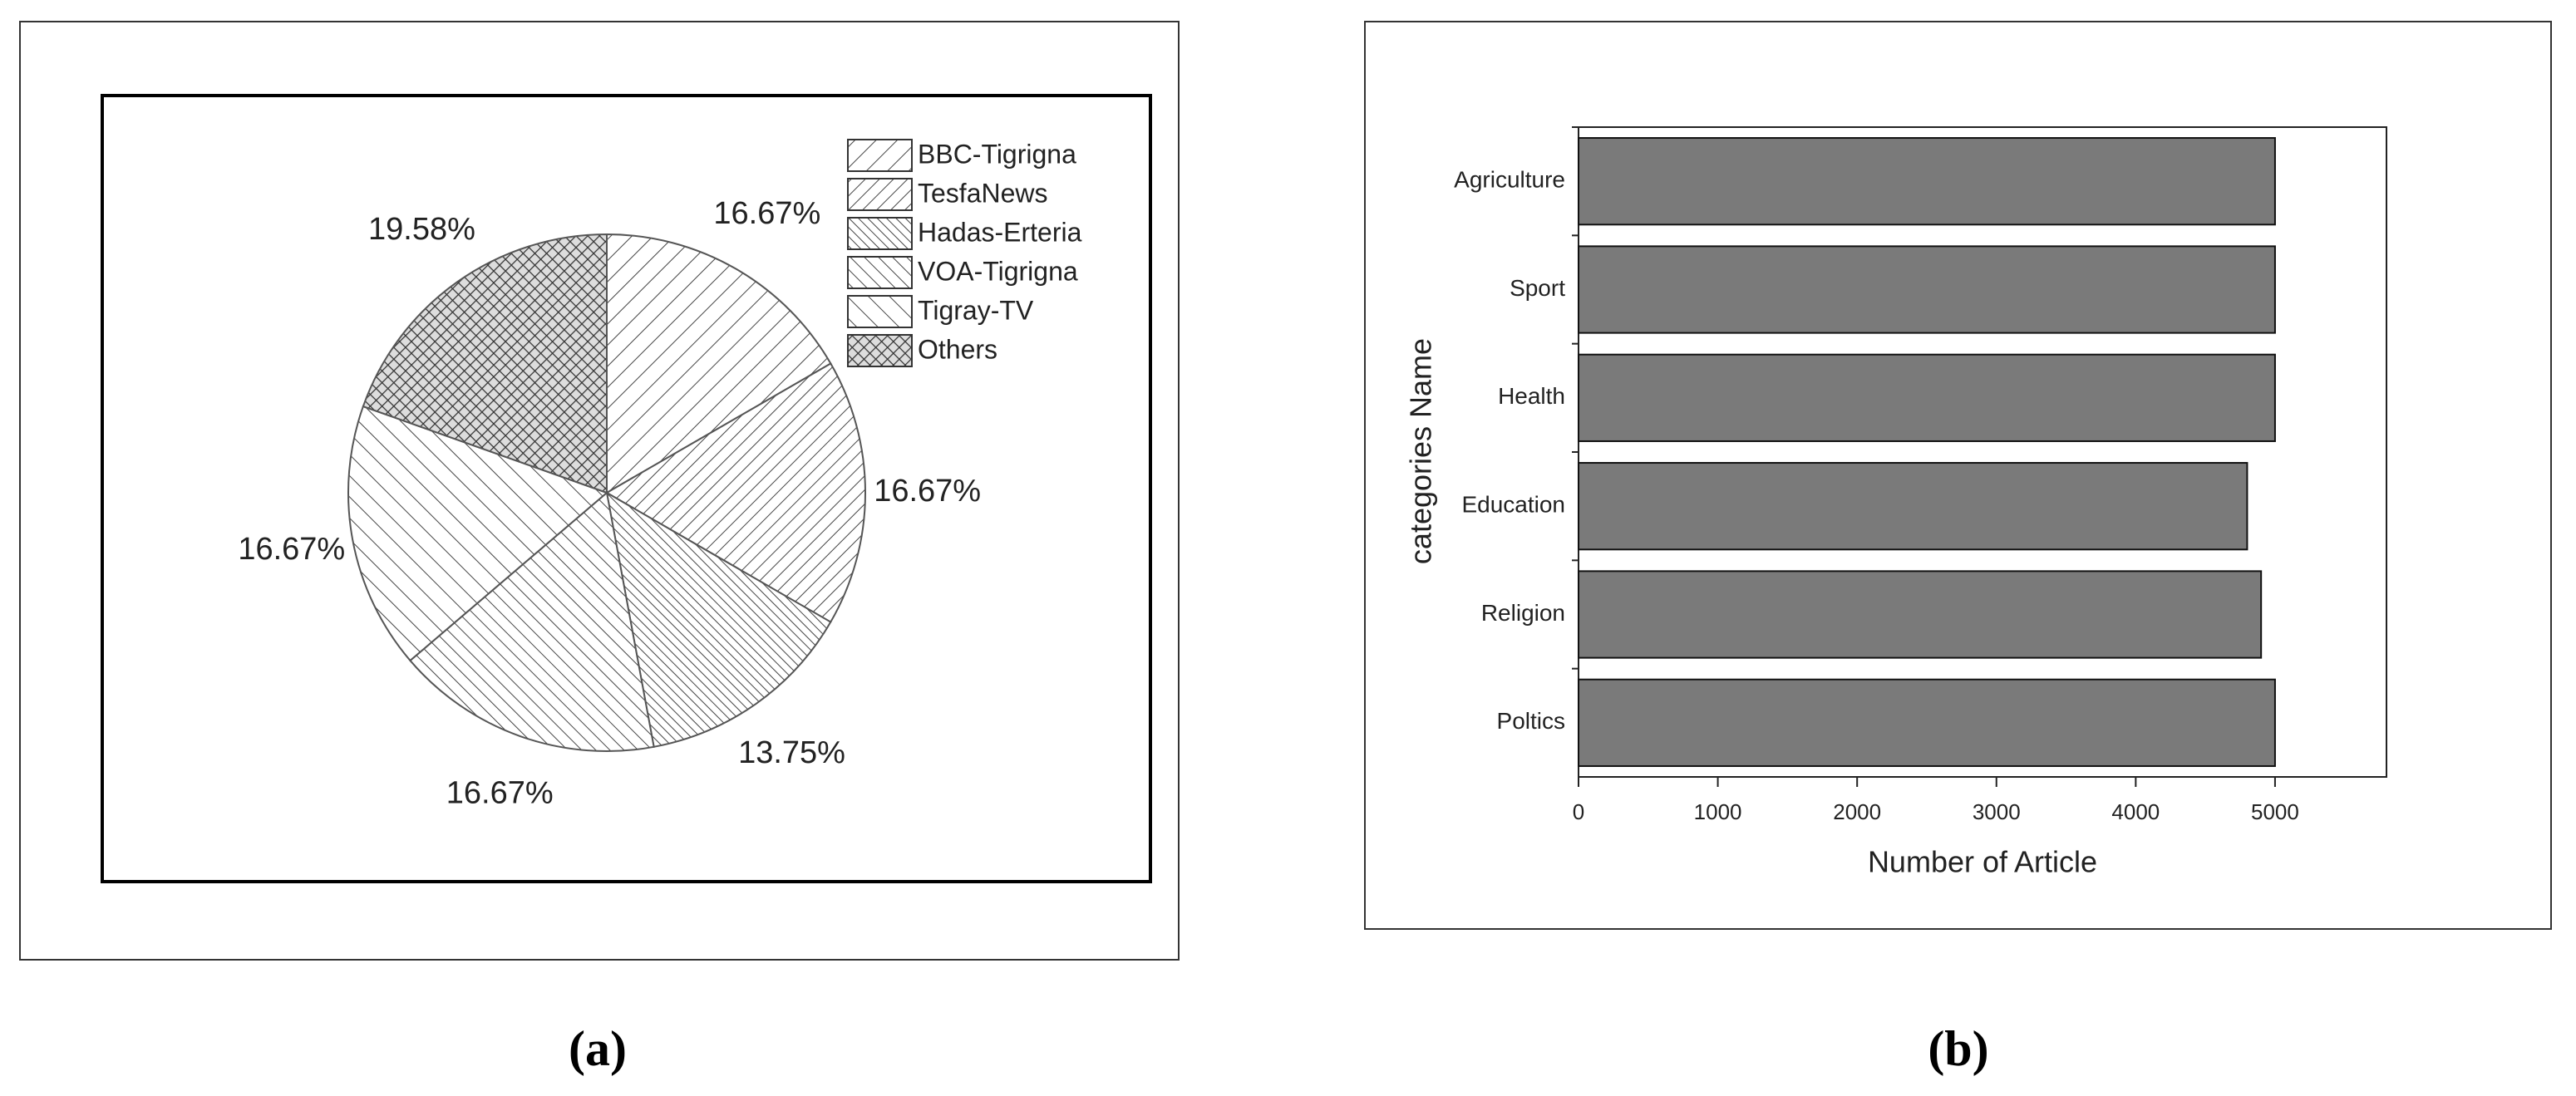 The image size is (2576, 1096). I want to click on legend-label: TesfaNews, so click(983, 193).